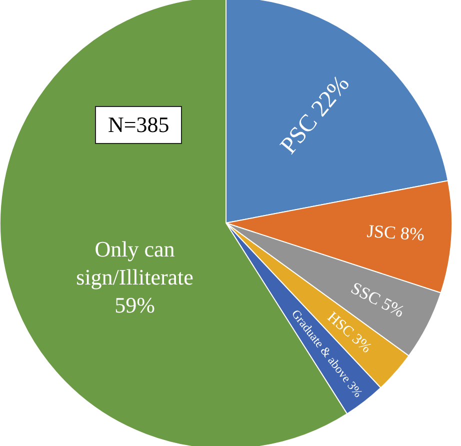 Image resolution: width=461 pixels, height=446 pixels. What do you see at coordinates (396, 232) in the screenshot?
I see `slice-label: JSC 8%` at bounding box center [396, 232].